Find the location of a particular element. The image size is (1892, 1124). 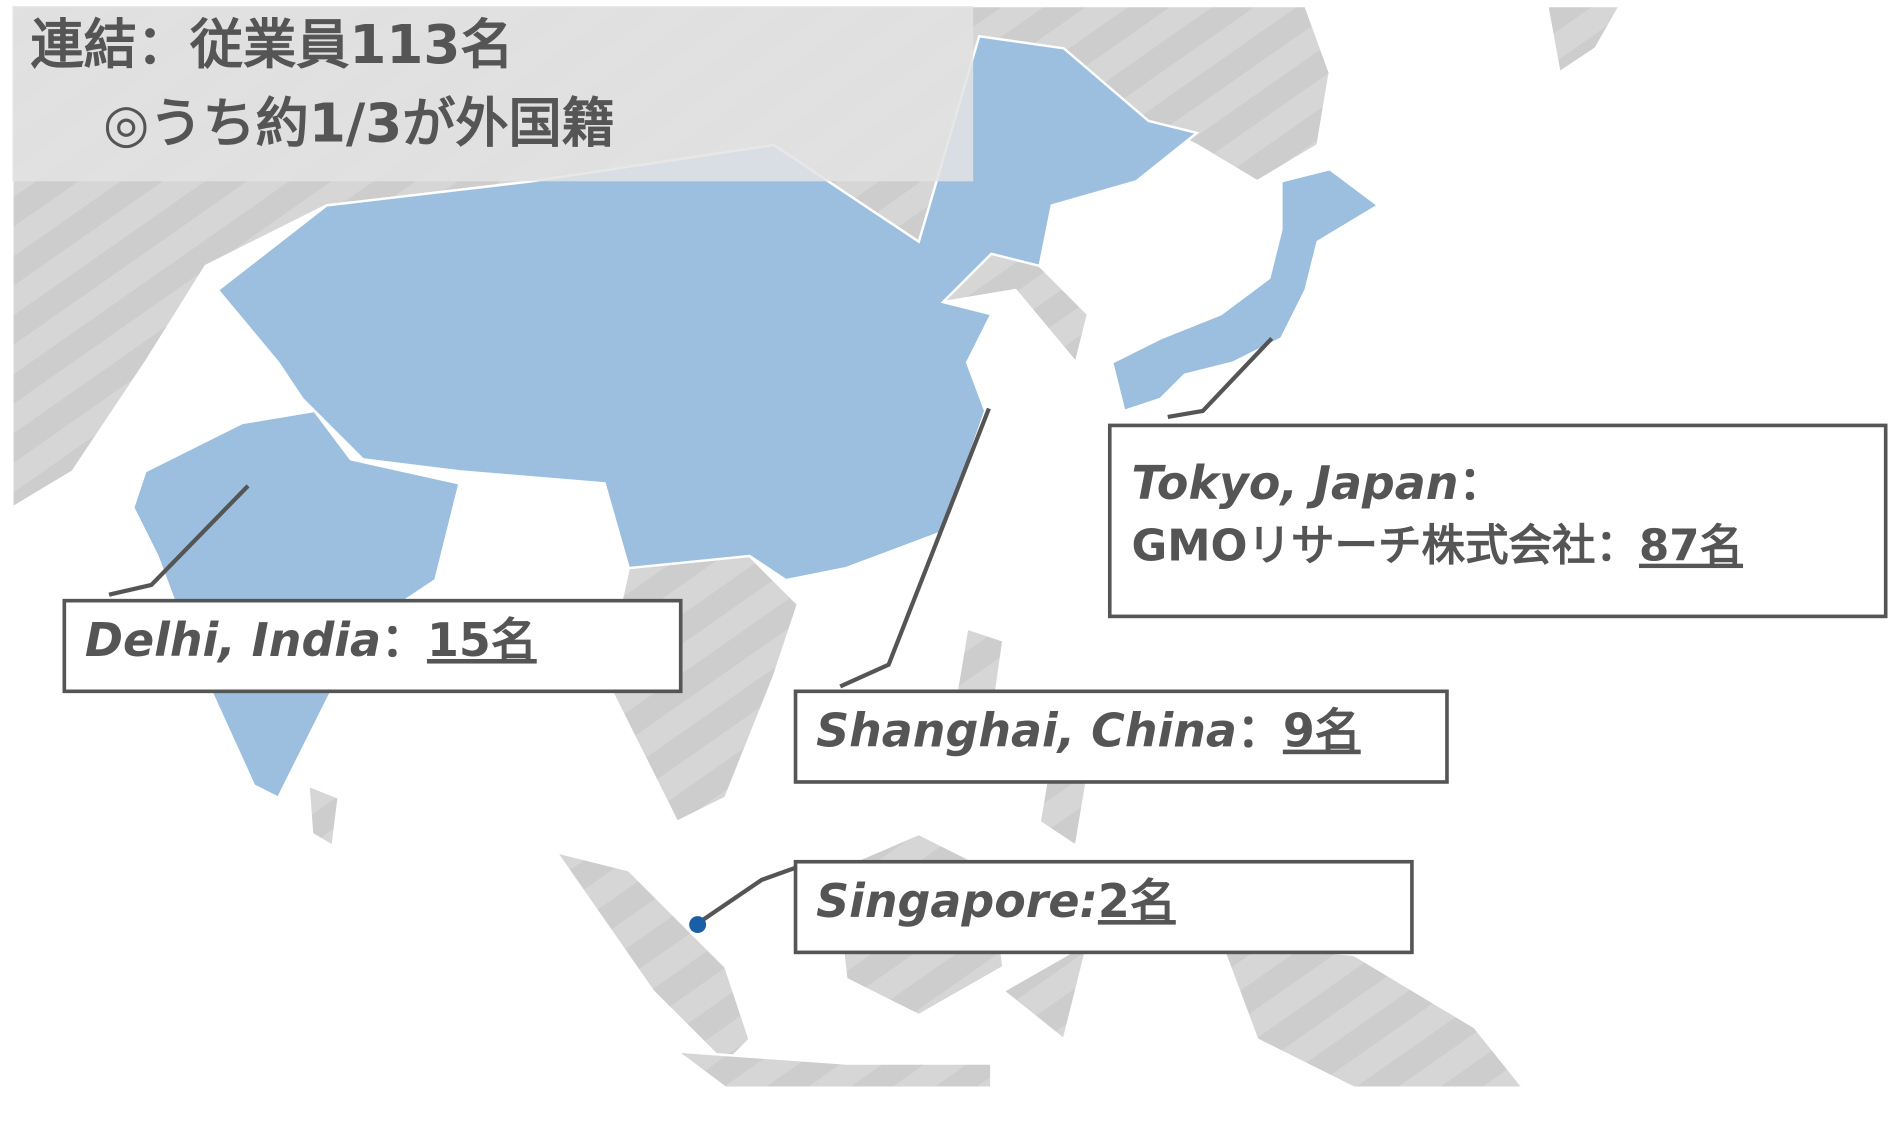

header-panel is located at coordinates (493, 94).